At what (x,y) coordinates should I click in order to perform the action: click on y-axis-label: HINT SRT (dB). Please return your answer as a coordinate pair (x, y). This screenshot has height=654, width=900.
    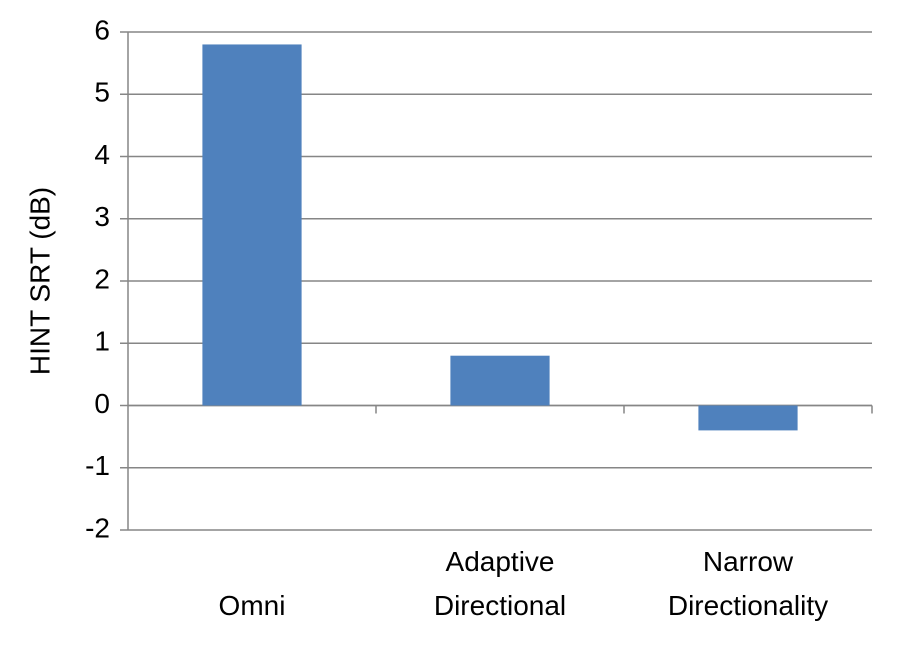
    Looking at the image, I should click on (39, 281).